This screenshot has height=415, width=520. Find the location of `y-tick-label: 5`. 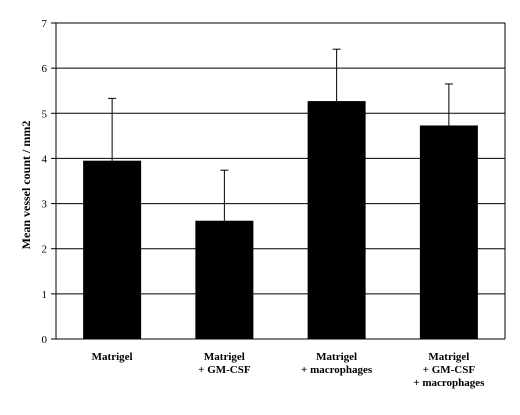

y-tick-label: 5 is located at coordinates (45, 114).